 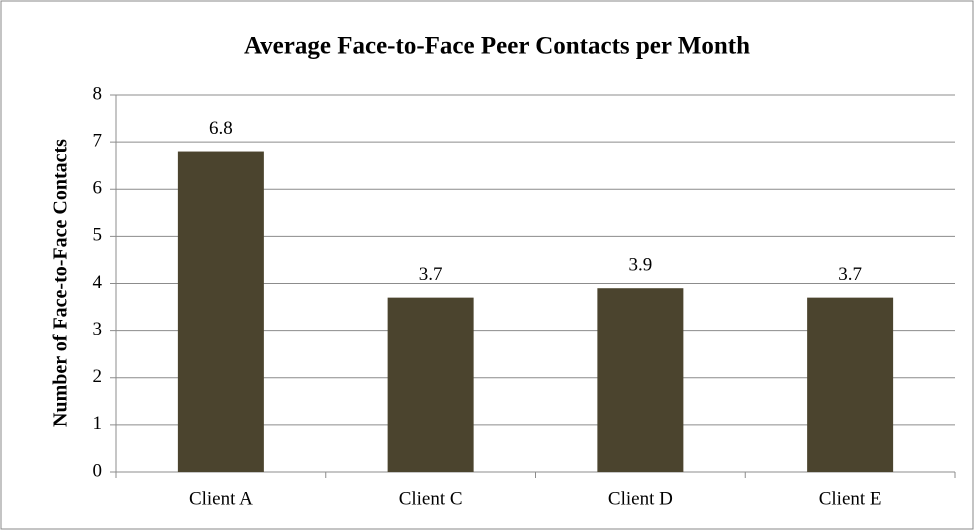 What do you see at coordinates (61, 283) in the screenshot?
I see `y-axis-label: Number of Face-to-Face Contacts` at bounding box center [61, 283].